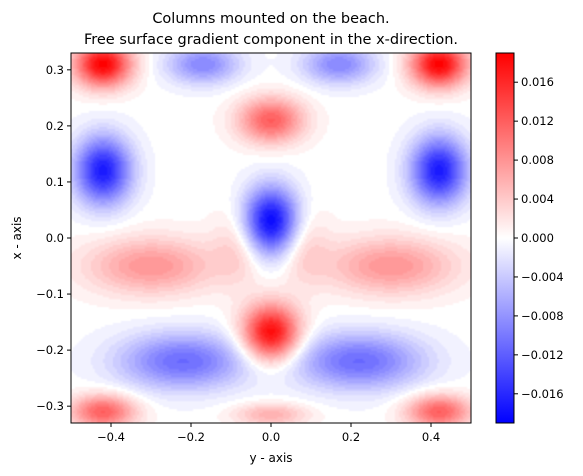 The image size is (583, 476). What do you see at coordinates (542, 277) in the screenshot?
I see `colorbar-tick-label: −0.004` at bounding box center [542, 277].